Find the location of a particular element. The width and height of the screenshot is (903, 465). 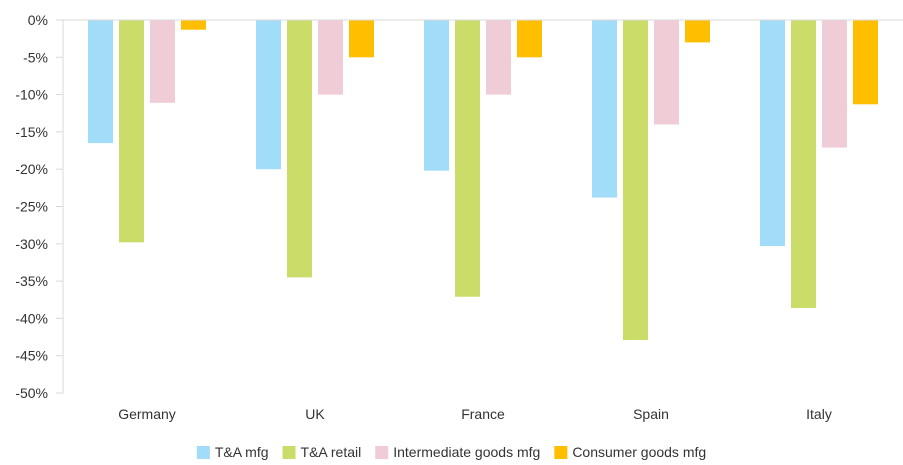

x-category-label: Germany is located at coordinates (147, 414).